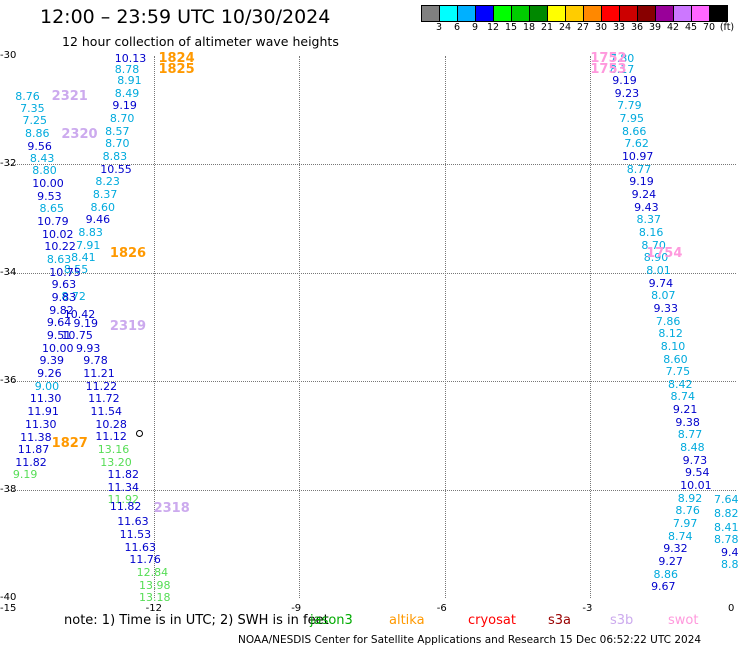 Image resolution: width=740 pixels, height=650 pixels. Describe the element at coordinates (632, 119) in the screenshot. I see `wave-height-value: 7.95` at that location.